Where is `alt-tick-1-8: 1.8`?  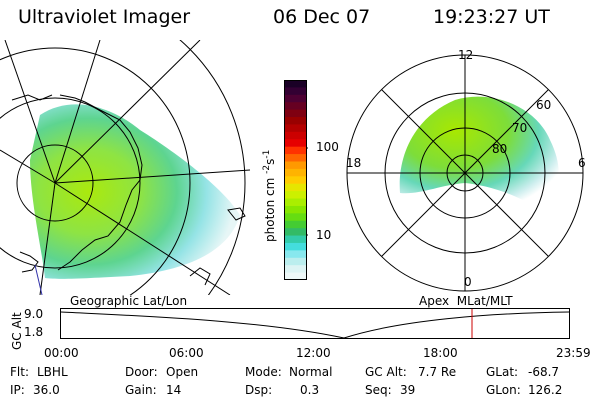 alt-tick-1-8: 1.8 is located at coordinates (34, 332).